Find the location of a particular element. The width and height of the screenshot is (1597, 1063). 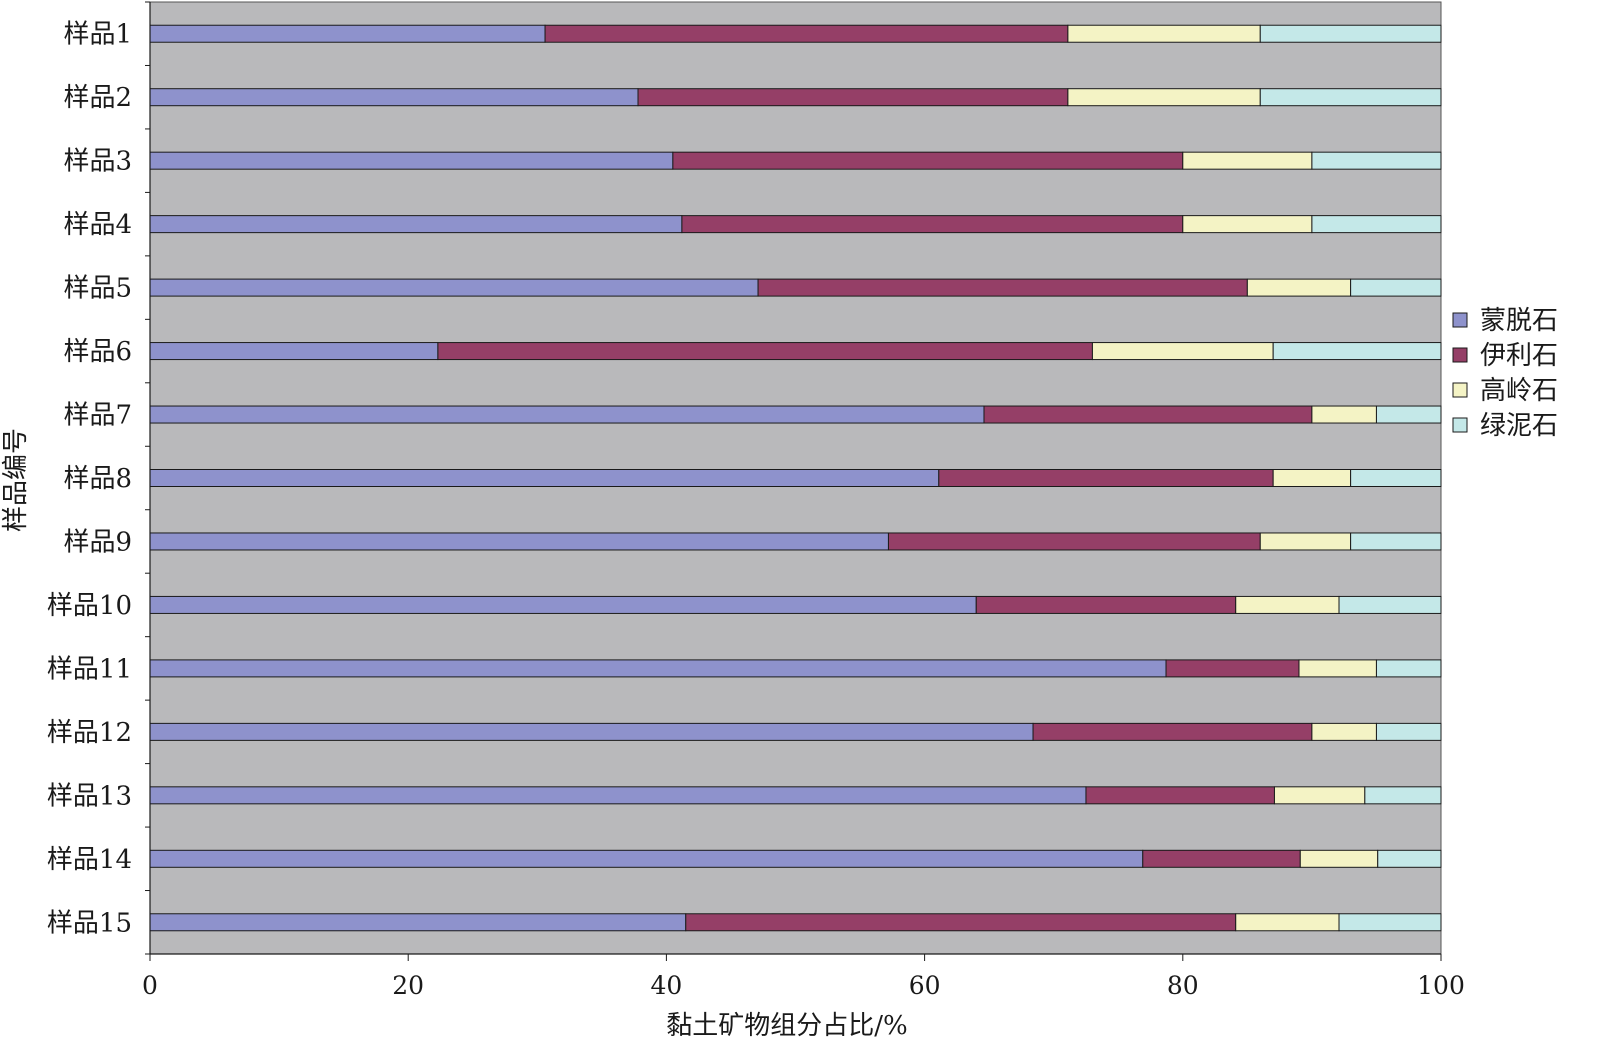

x-tick-label: 0 is located at coordinates (150, 985).